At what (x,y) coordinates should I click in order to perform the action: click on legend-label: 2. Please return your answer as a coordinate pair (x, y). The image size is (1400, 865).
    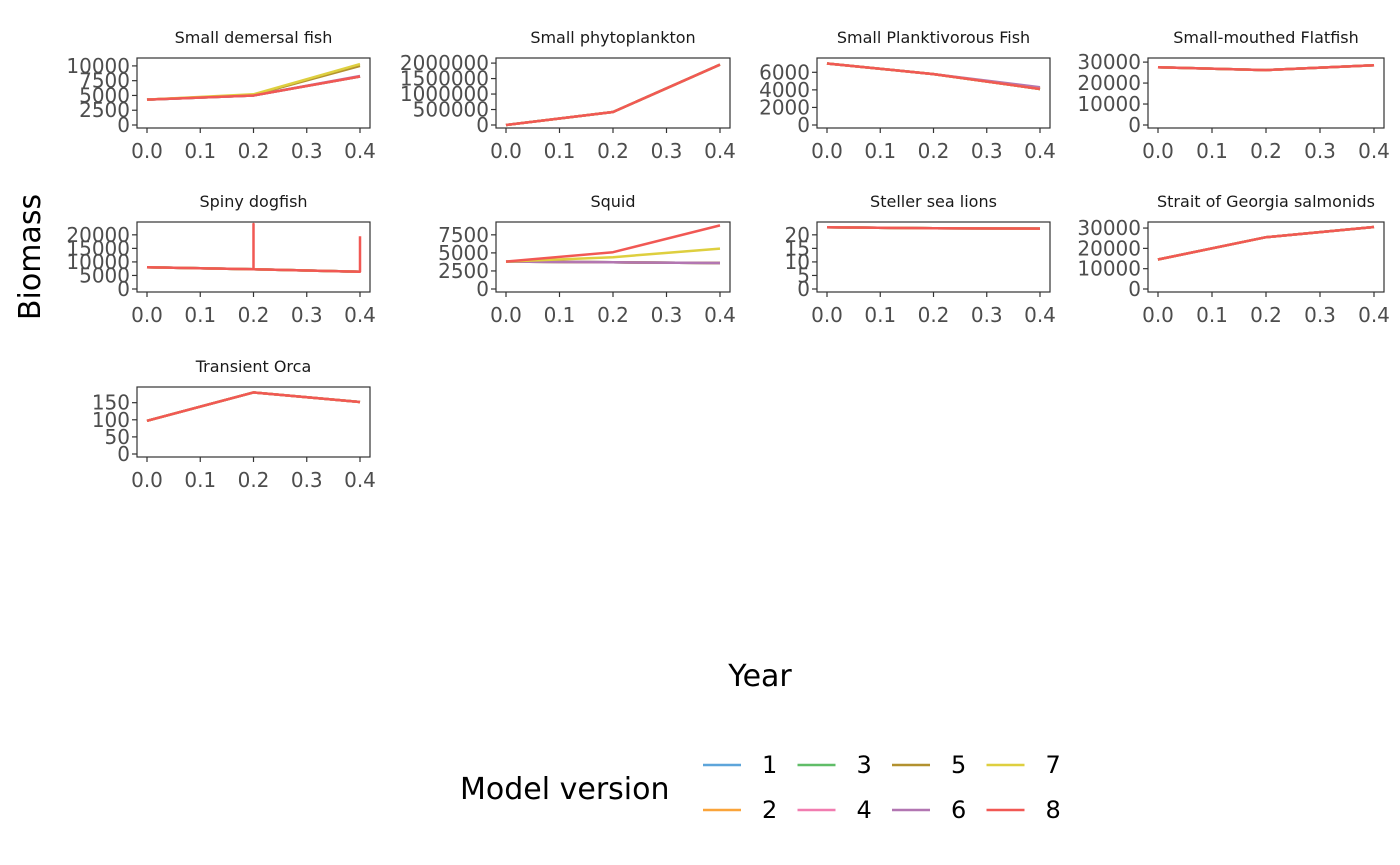
    Looking at the image, I should click on (769, 810).